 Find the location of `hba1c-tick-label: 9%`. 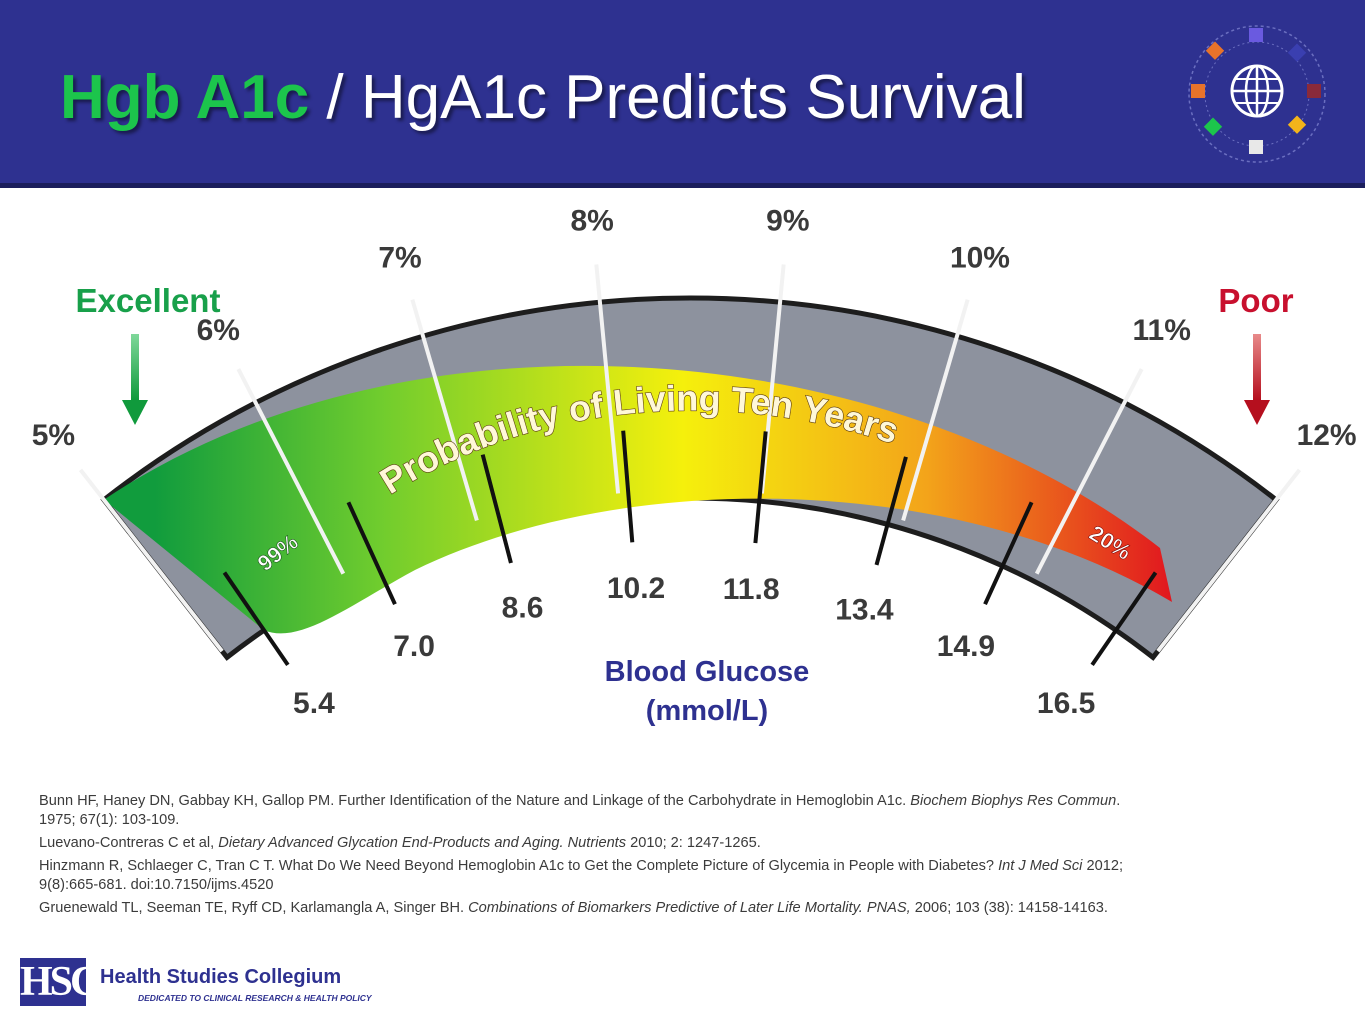

hba1c-tick-label: 9% is located at coordinates (787, 221).